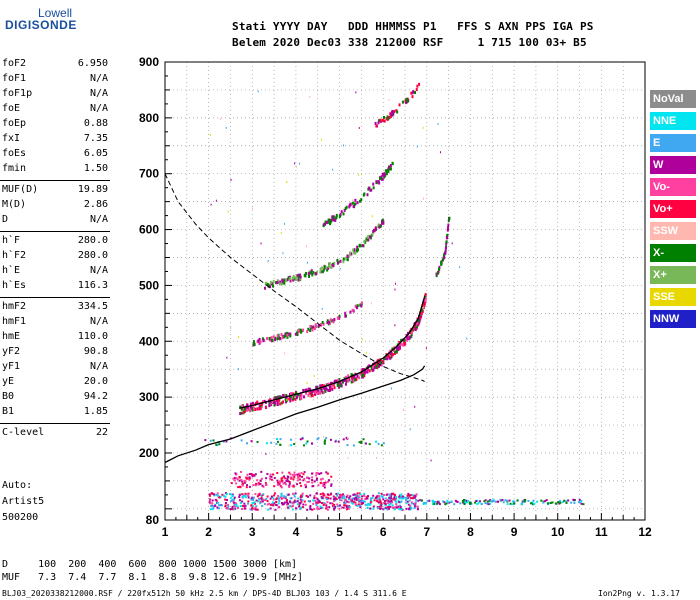  What do you see at coordinates (14, 204) in the screenshot?
I see `param-label: M(D)` at bounding box center [14, 204].